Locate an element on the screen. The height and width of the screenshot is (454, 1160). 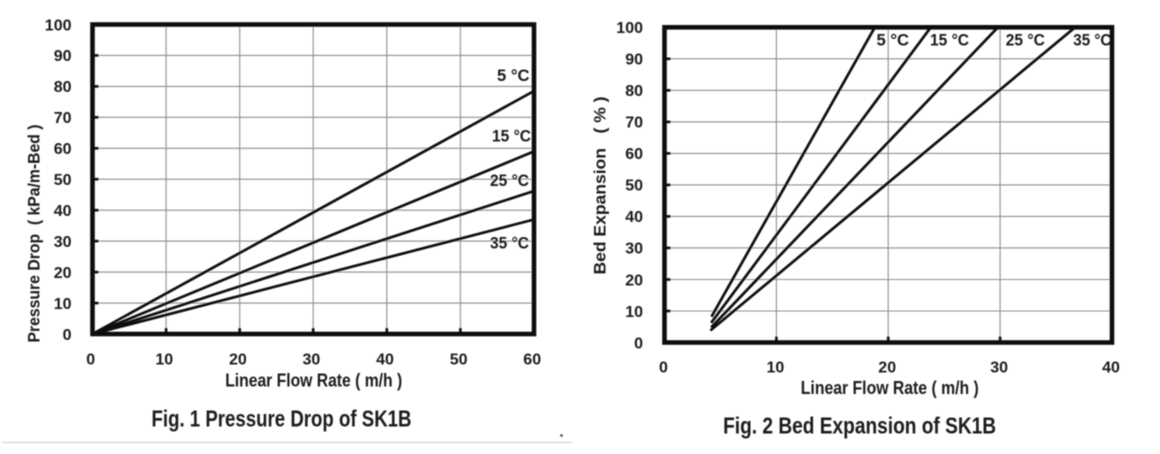
svg-text: Fig. 2 Bed Expansion of SK1B is located at coordinates (859, 426).